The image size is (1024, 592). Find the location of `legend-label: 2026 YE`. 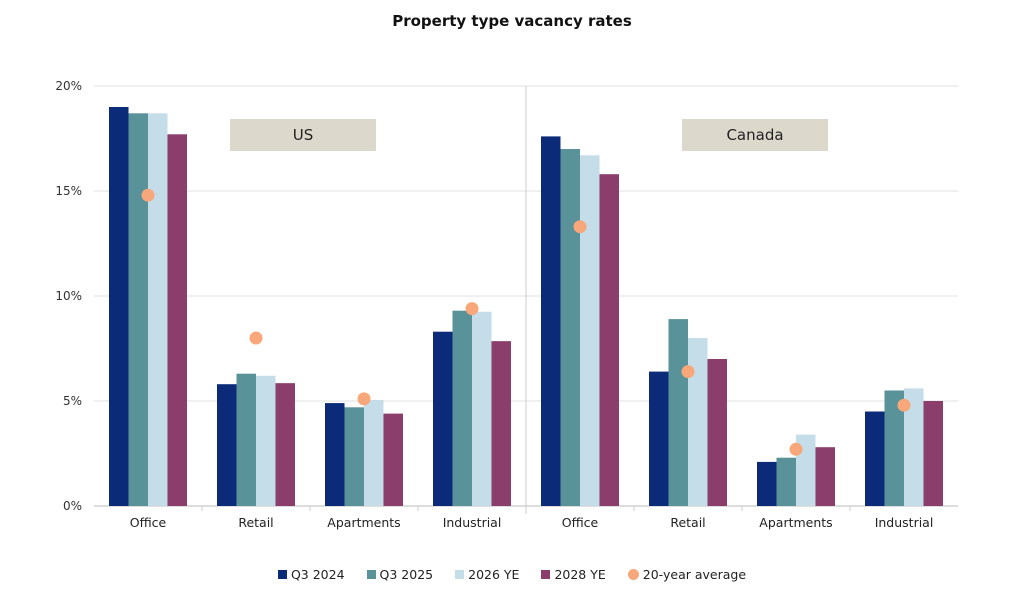

legend-label: 2026 YE is located at coordinates (494, 574).